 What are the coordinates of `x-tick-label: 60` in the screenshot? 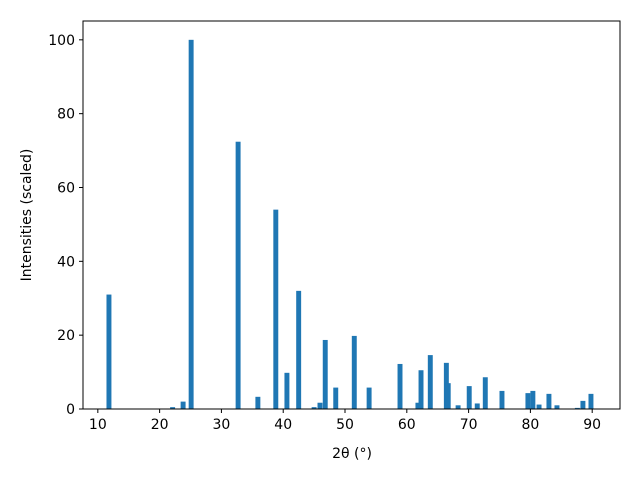 It's located at (407, 425).